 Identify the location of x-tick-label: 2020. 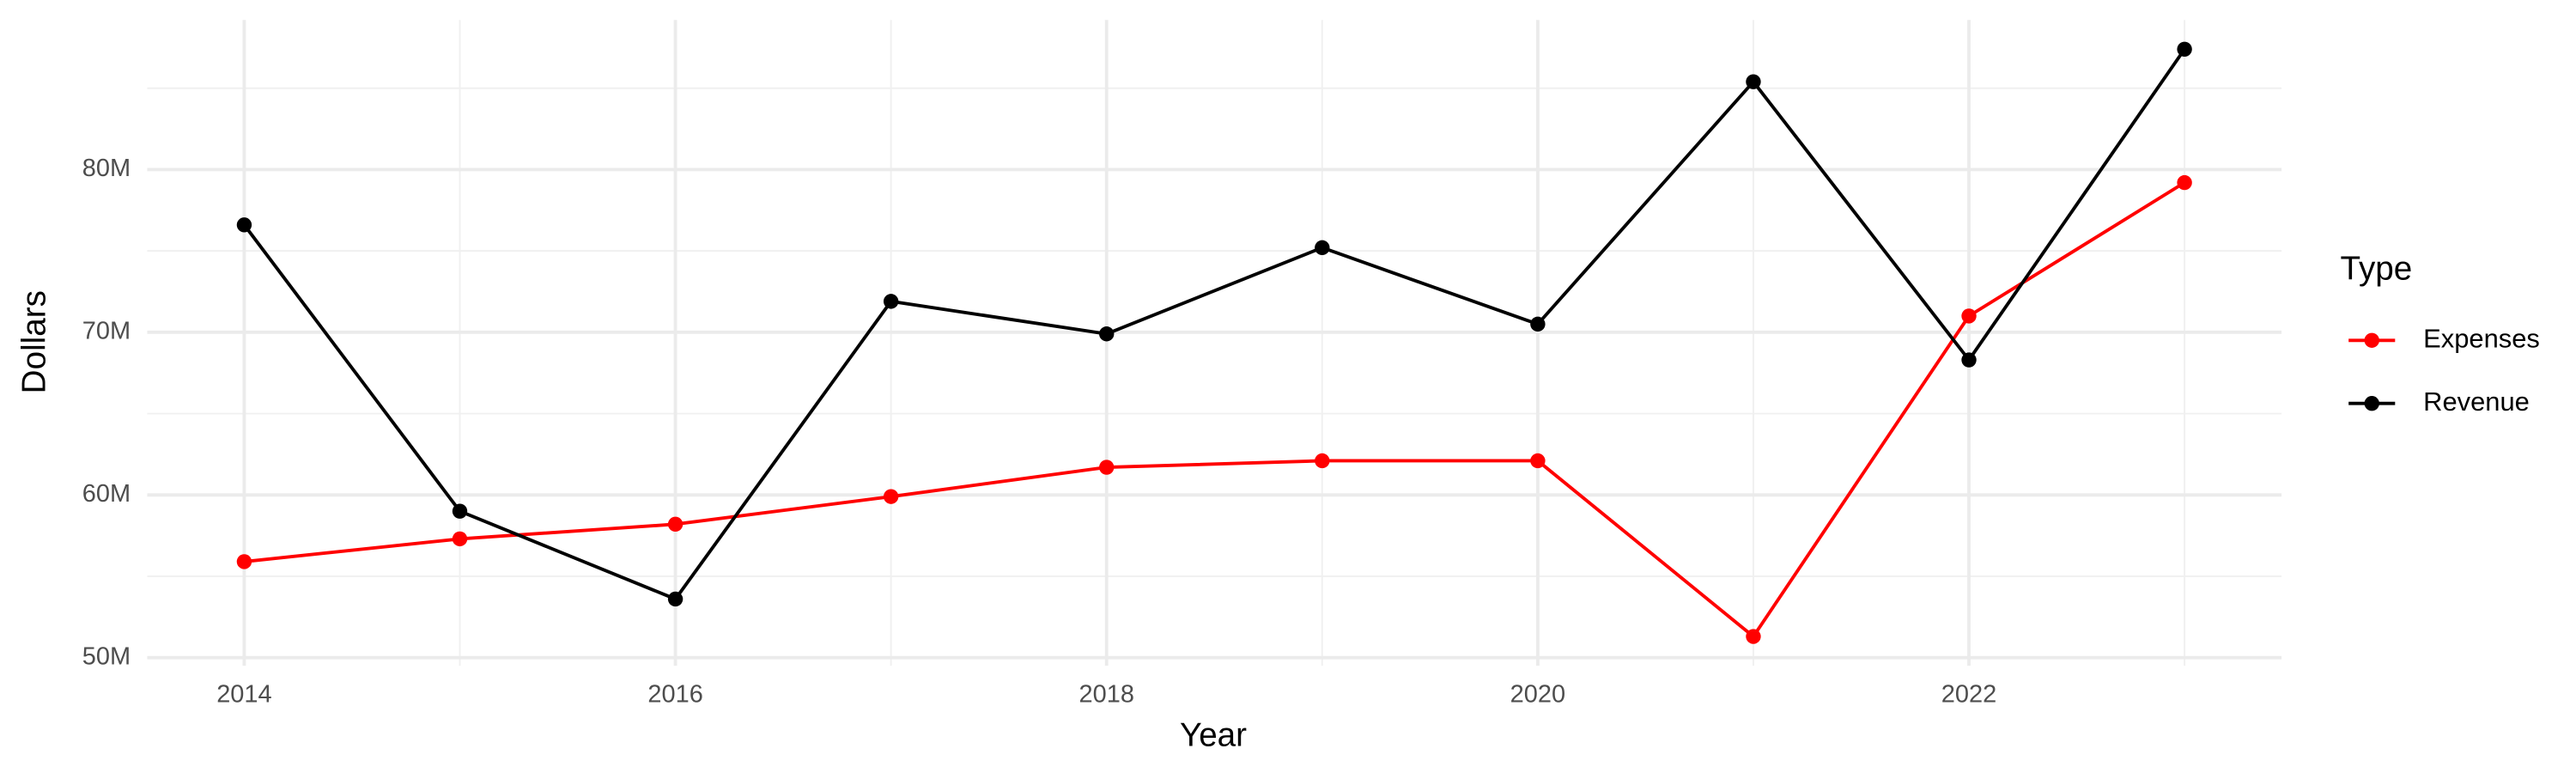
(1537, 695).